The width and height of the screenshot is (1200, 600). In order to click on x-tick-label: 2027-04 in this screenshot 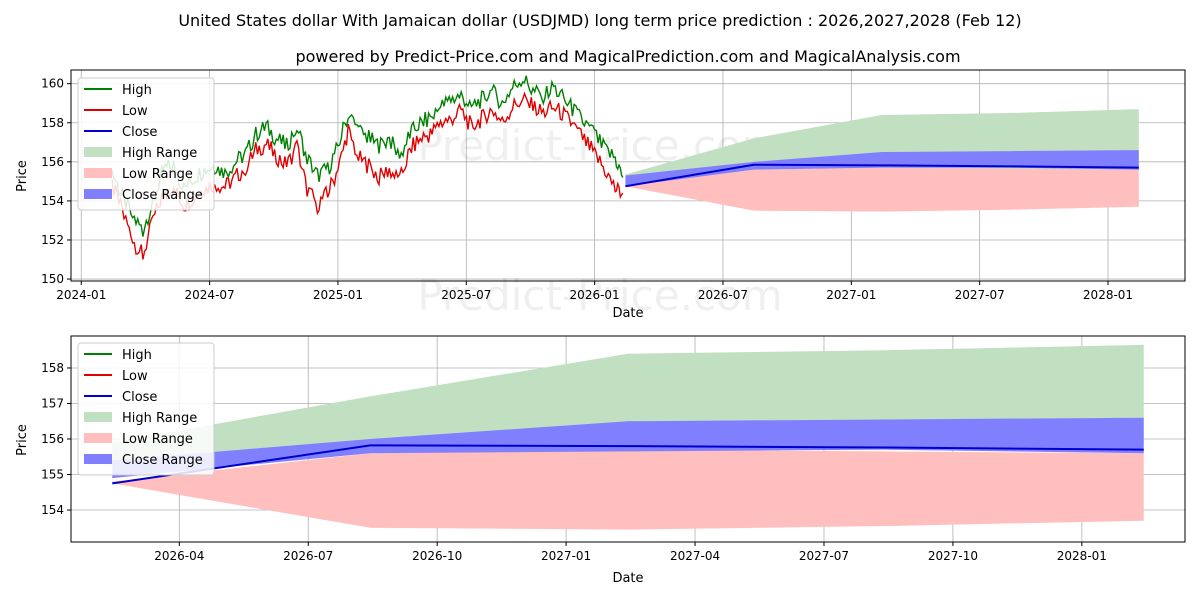, I will do `click(695, 556)`.